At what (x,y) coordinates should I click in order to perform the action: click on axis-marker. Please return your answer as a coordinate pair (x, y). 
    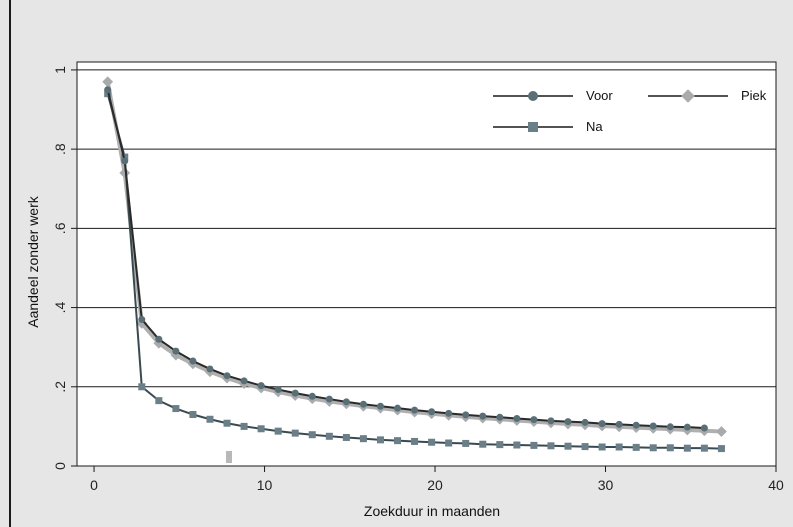
    Looking at the image, I should click on (229, 457).